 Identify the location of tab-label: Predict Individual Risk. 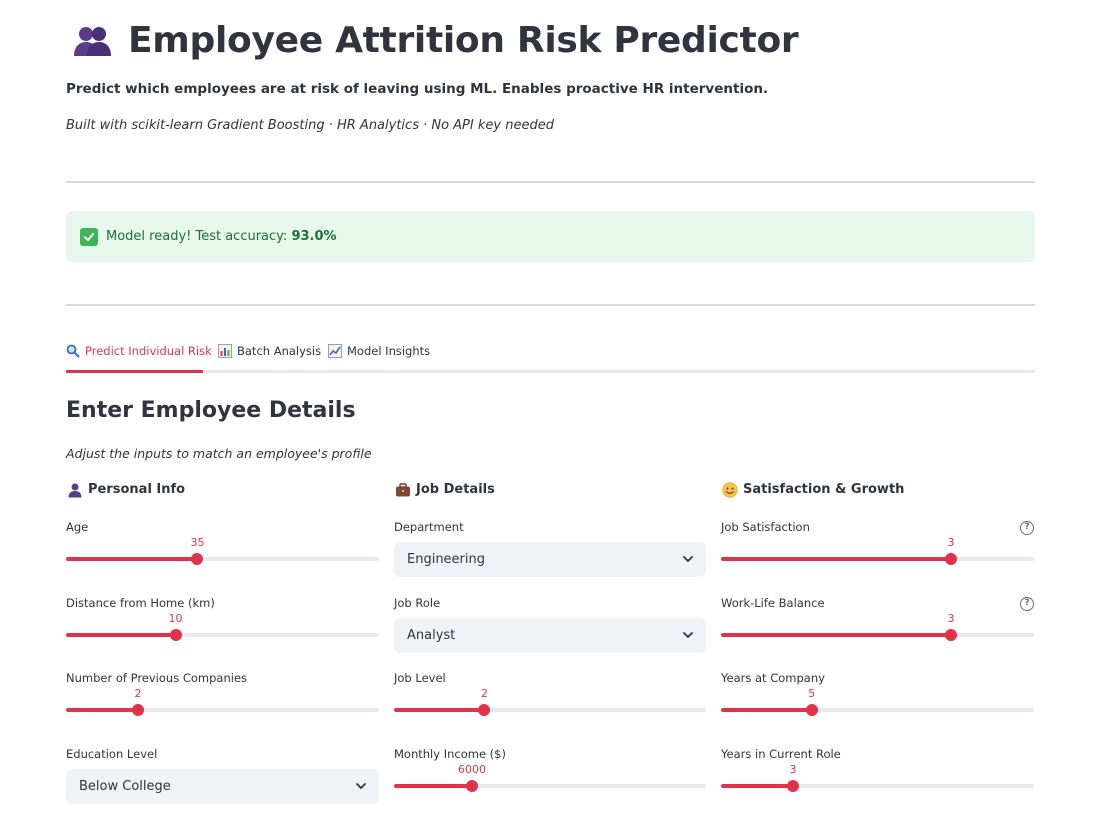
(148, 351).